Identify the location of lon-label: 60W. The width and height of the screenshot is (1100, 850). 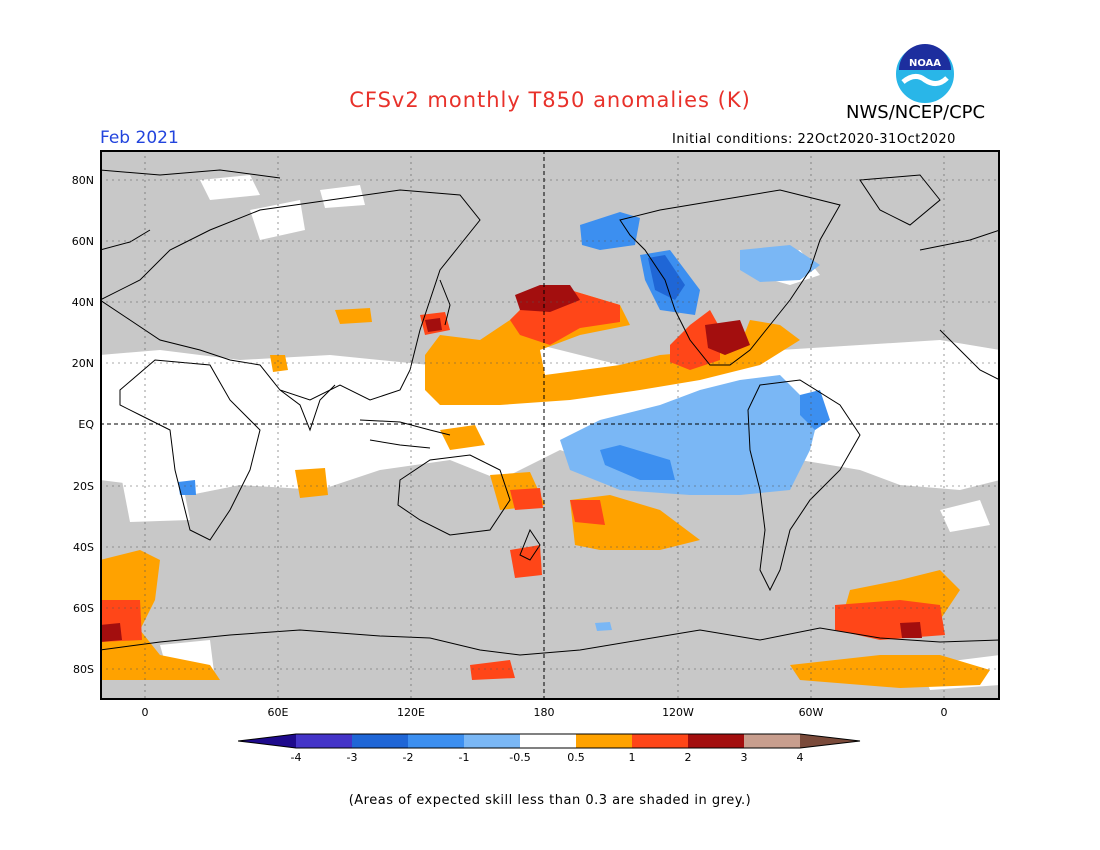
(811, 712).